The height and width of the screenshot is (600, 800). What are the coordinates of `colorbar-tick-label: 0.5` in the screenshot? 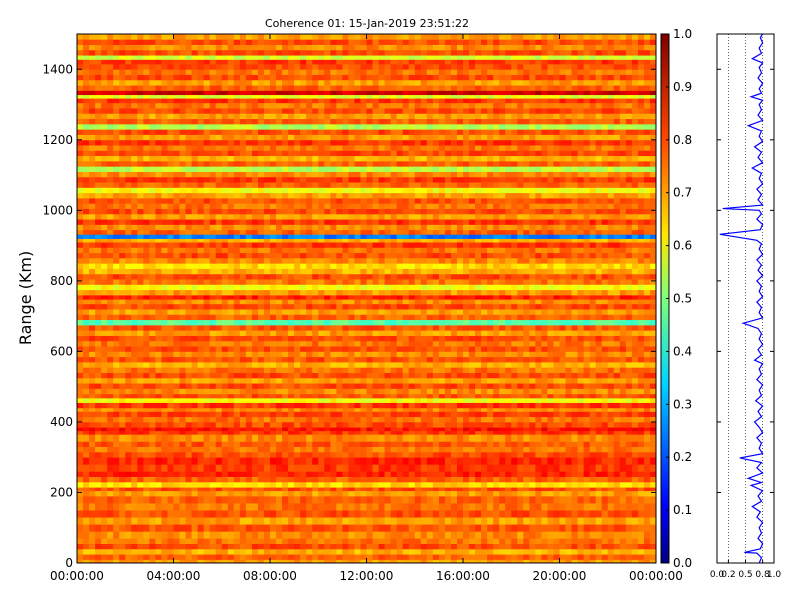 It's located at (682, 299).